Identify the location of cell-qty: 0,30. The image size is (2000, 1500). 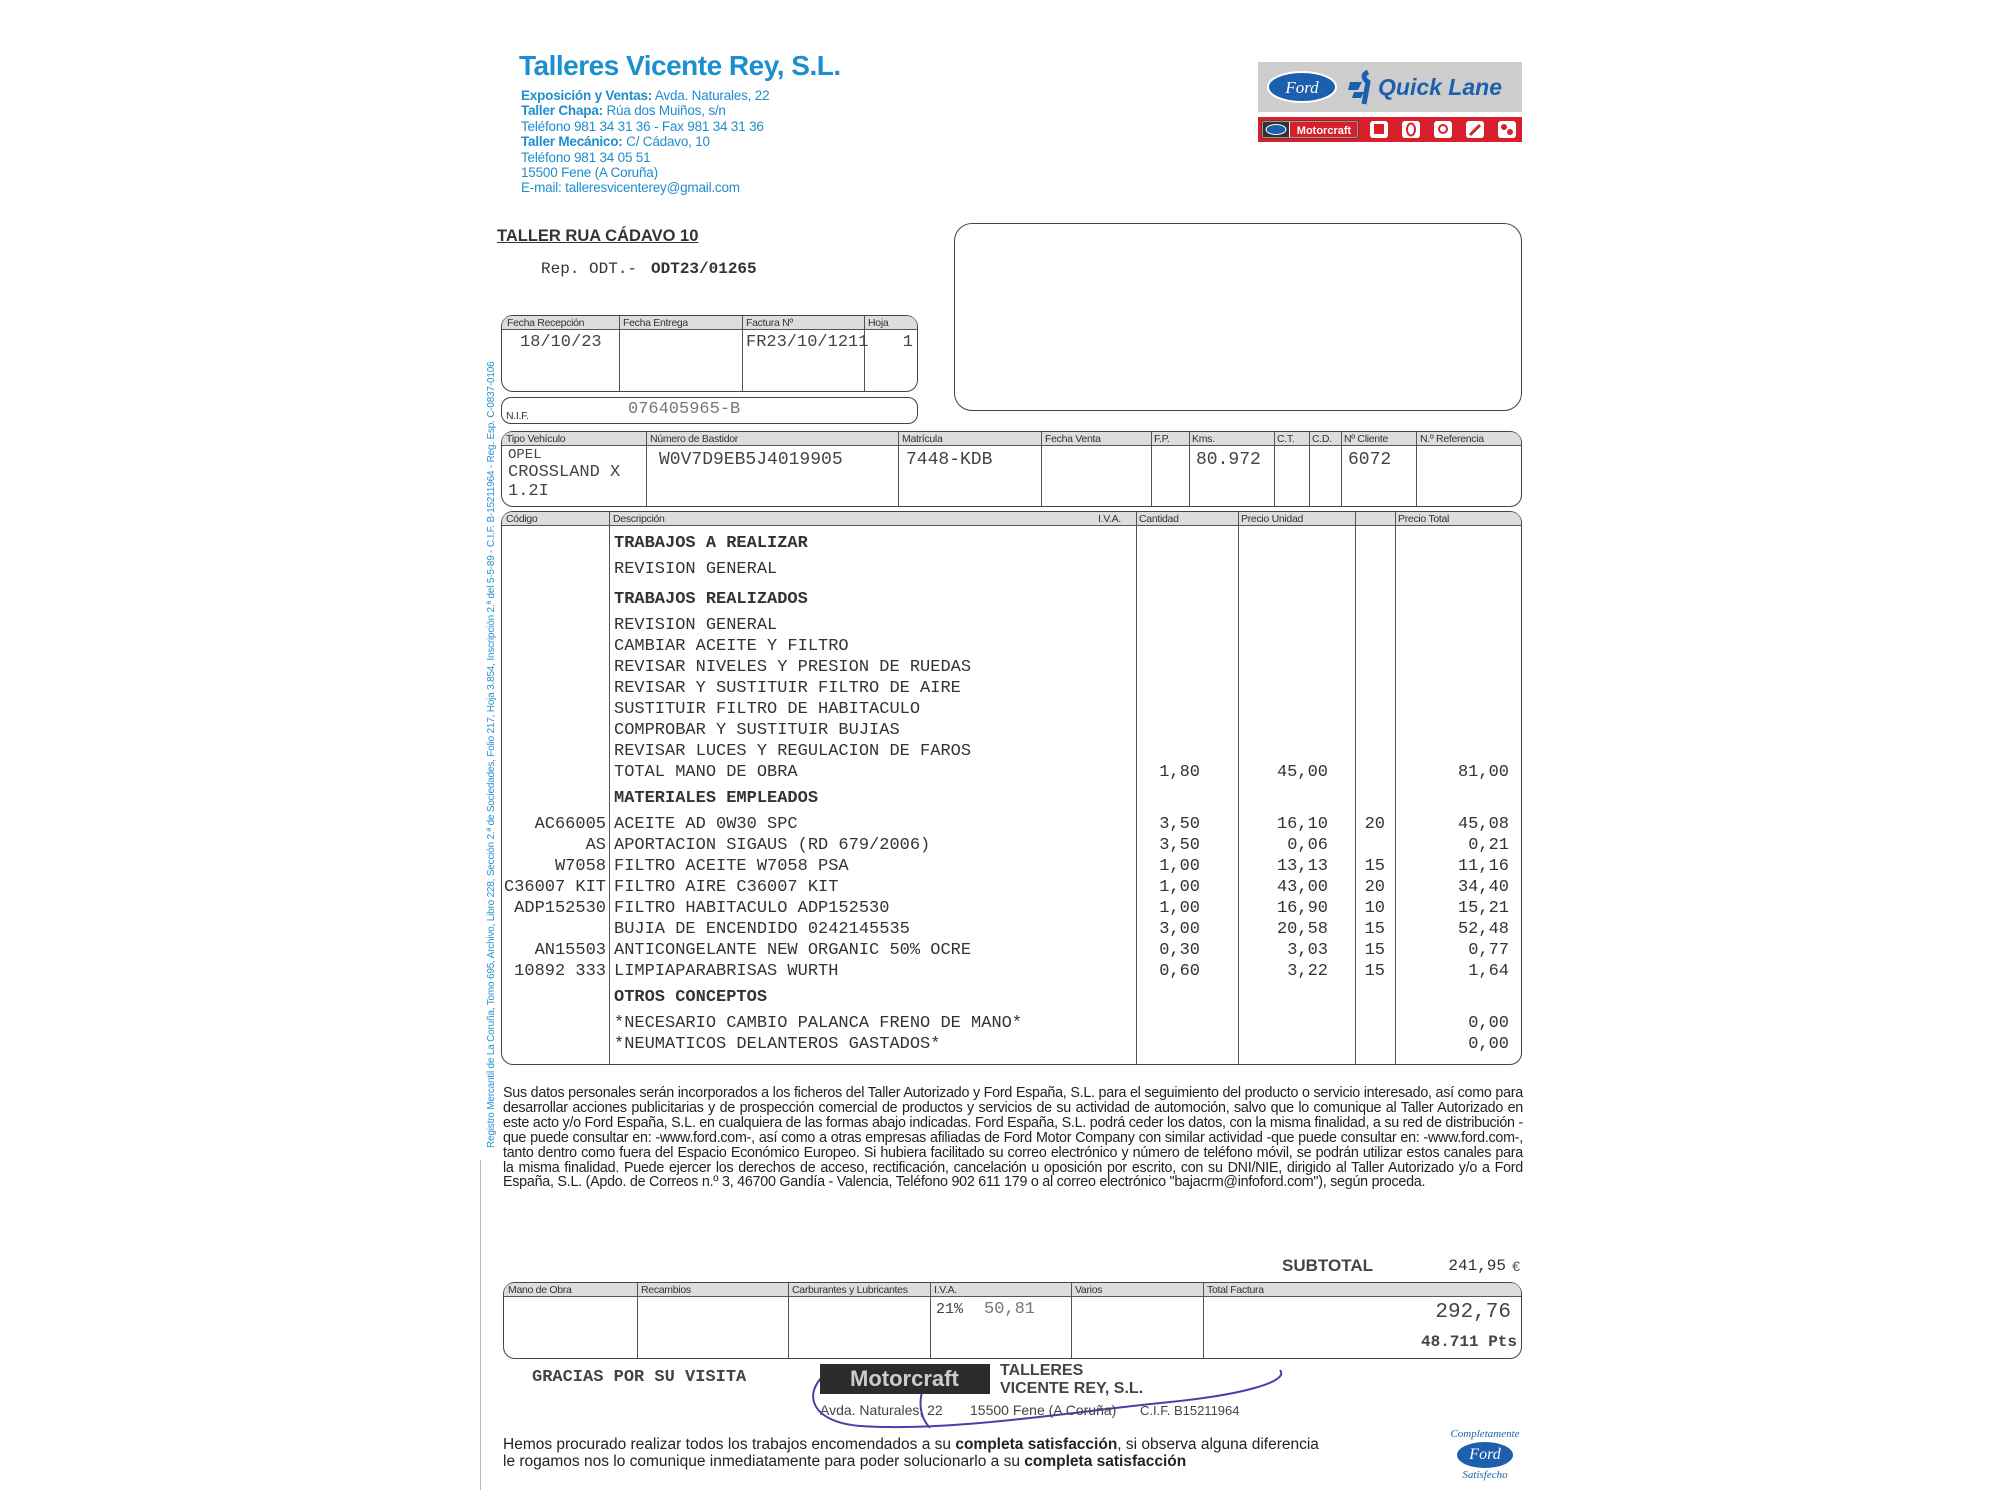
(1179, 950).